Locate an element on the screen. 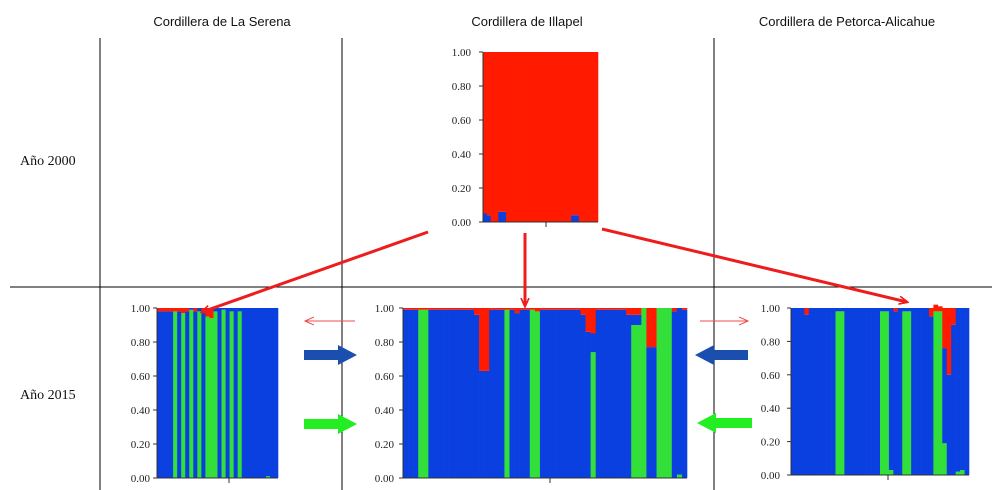  y-tick-label: 0.00 is located at coordinates (462, 223).